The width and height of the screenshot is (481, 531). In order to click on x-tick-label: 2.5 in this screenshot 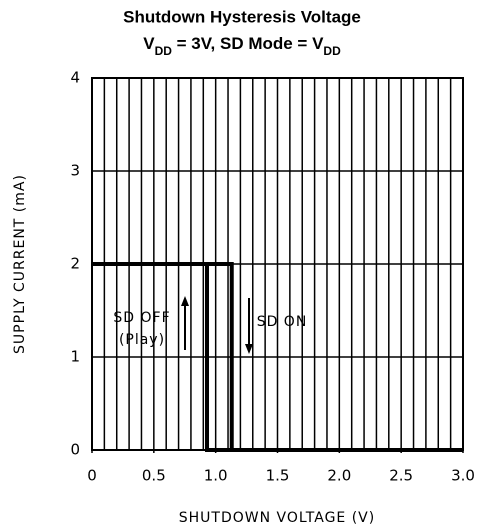, I will do `click(401, 476)`.